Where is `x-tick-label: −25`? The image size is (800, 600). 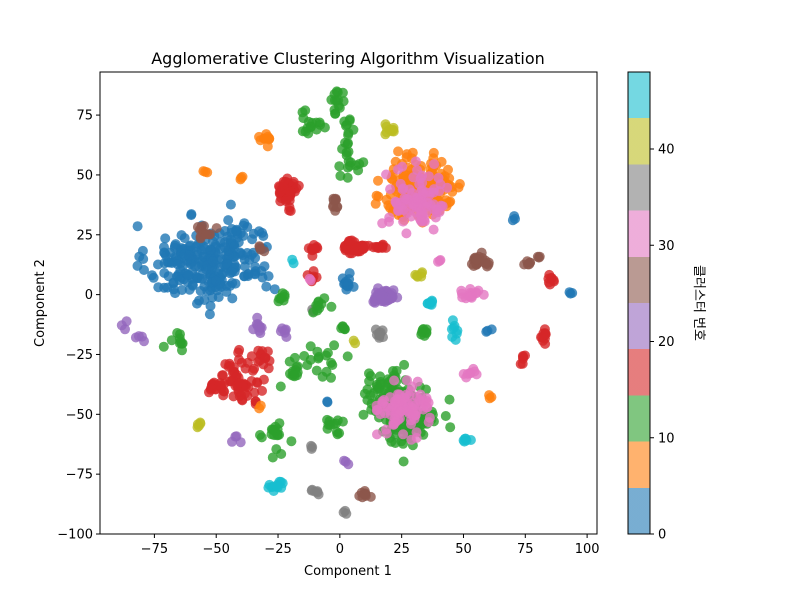 x-tick-label: −25 is located at coordinates (277, 549).